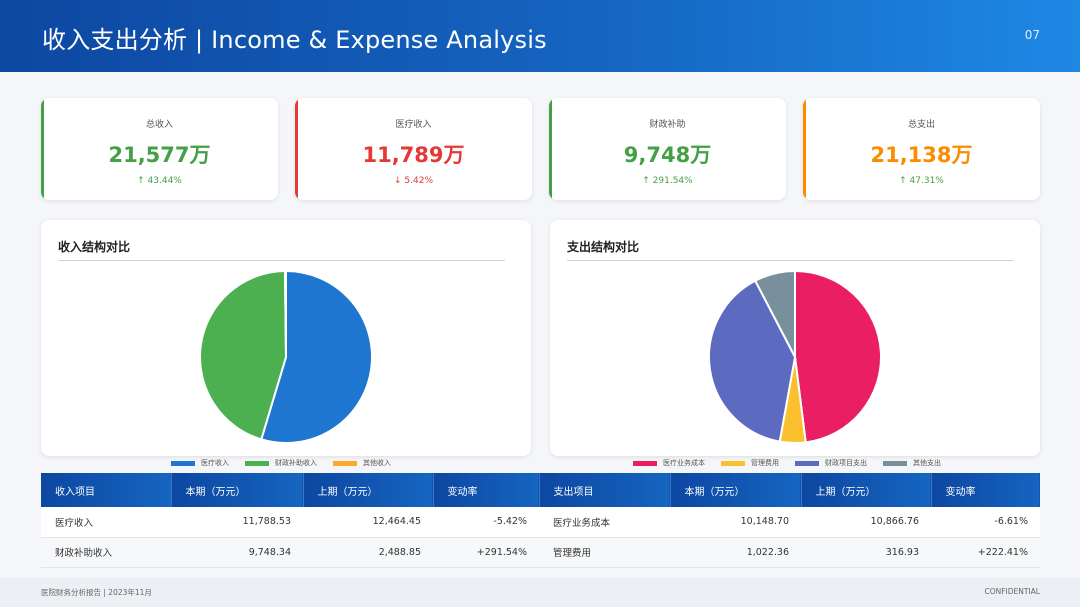  I want to click on legend-item: 财政项目支出, so click(831, 463).